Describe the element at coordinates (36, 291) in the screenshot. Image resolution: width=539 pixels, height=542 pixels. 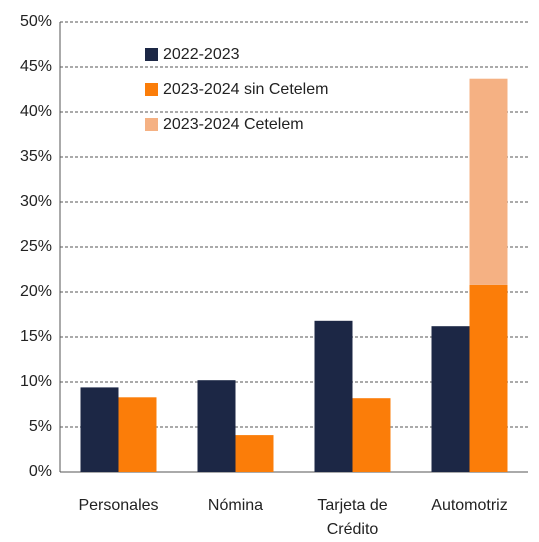
I see `y-tick-label: 20%` at that location.